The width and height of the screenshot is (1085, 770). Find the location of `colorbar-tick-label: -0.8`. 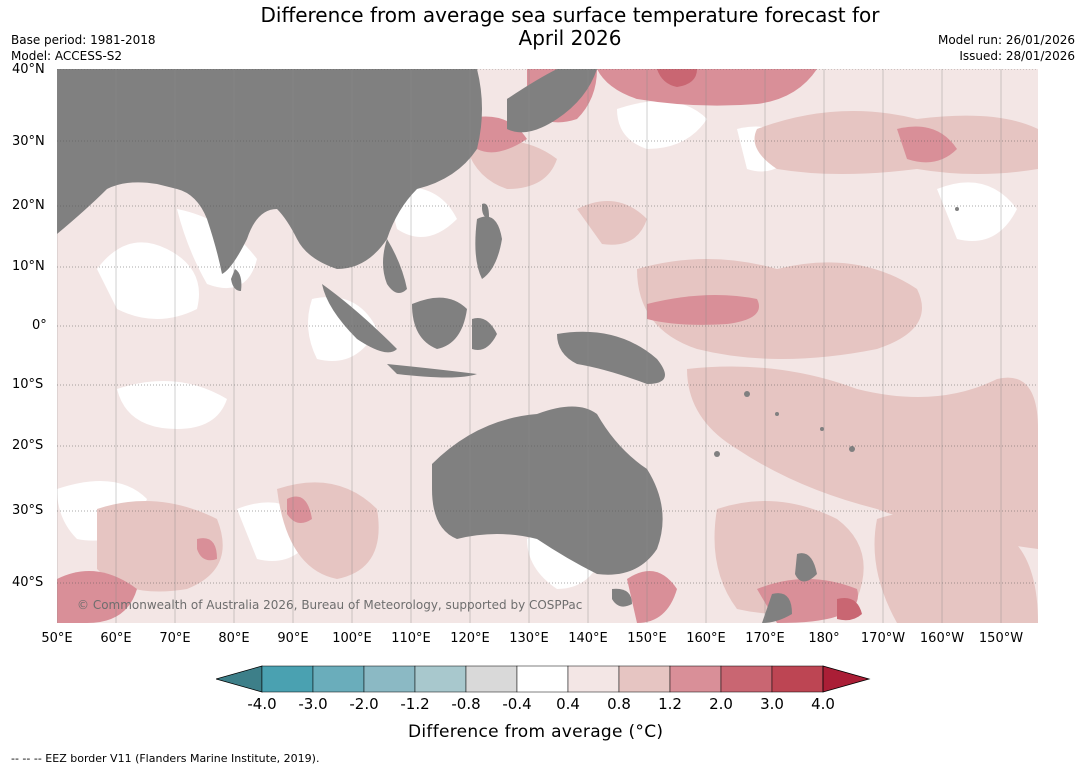

colorbar-tick-label: -0.8 is located at coordinates (466, 704).